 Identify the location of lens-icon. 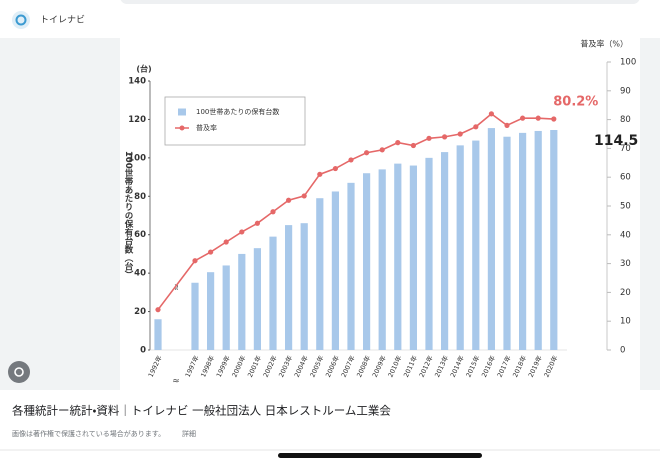
(19, 372).